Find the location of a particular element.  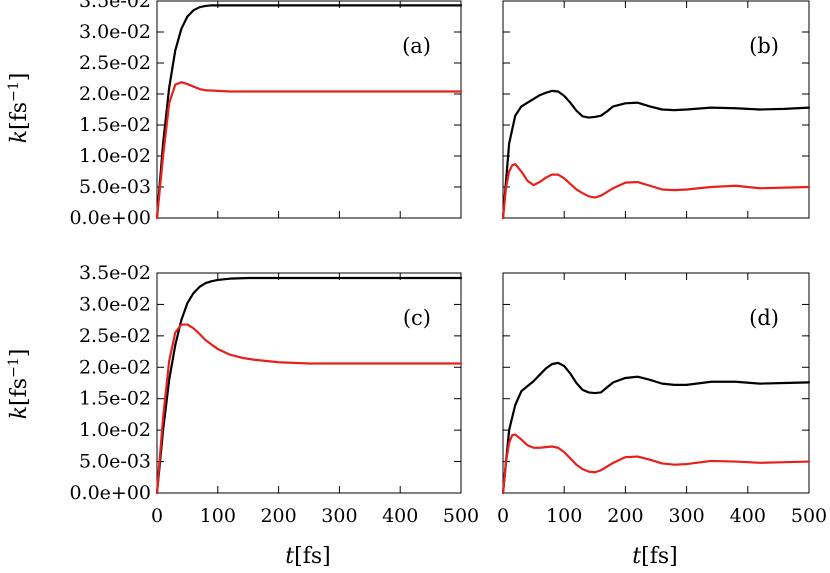

x-axis-title-left: t[fs] is located at coordinates (307, 556).